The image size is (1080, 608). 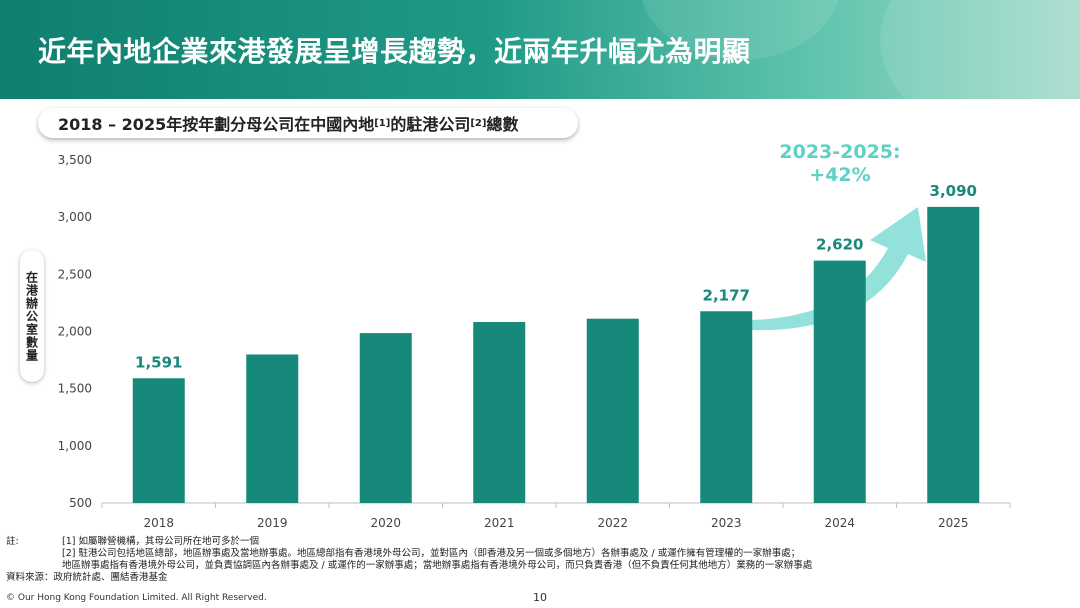 What do you see at coordinates (110, 577) in the screenshot?
I see `source-text: 政府統計處、團結香港基金` at bounding box center [110, 577].